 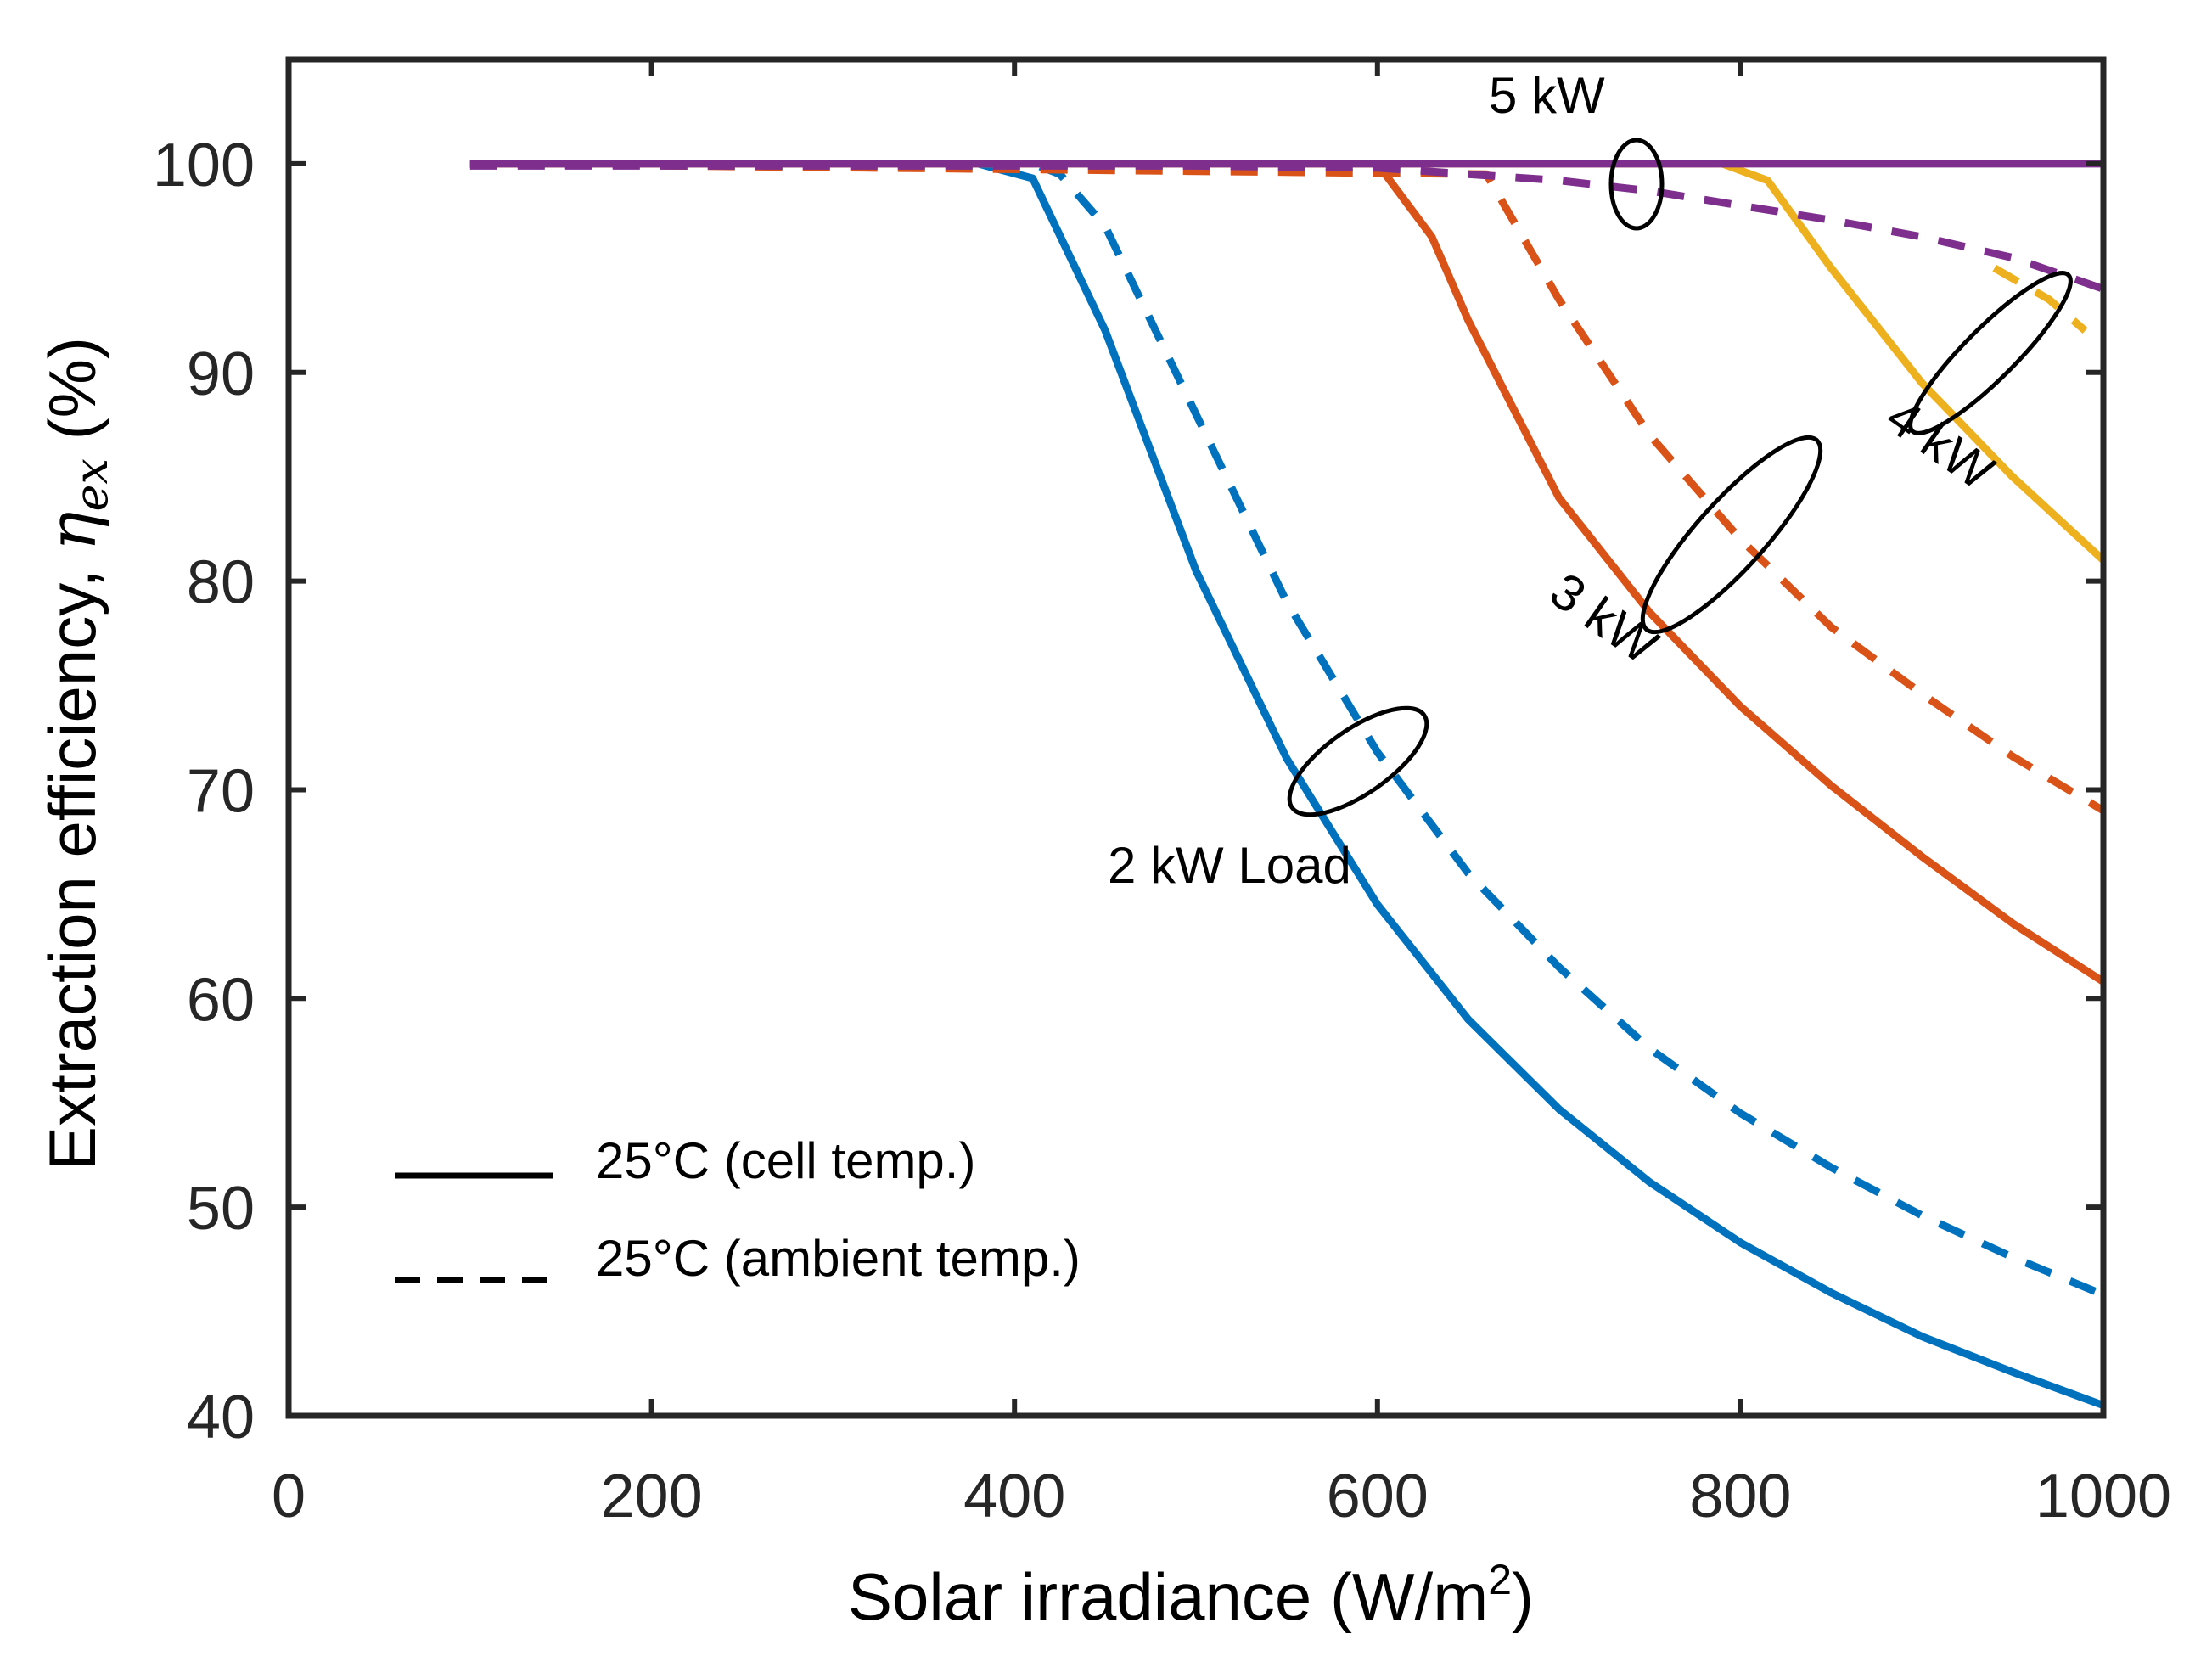 What do you see at coordinates (1500, 1579) in the screenshot?
I see `x-axis-title-superscript: 2` at bounding box center [1500, 1579].